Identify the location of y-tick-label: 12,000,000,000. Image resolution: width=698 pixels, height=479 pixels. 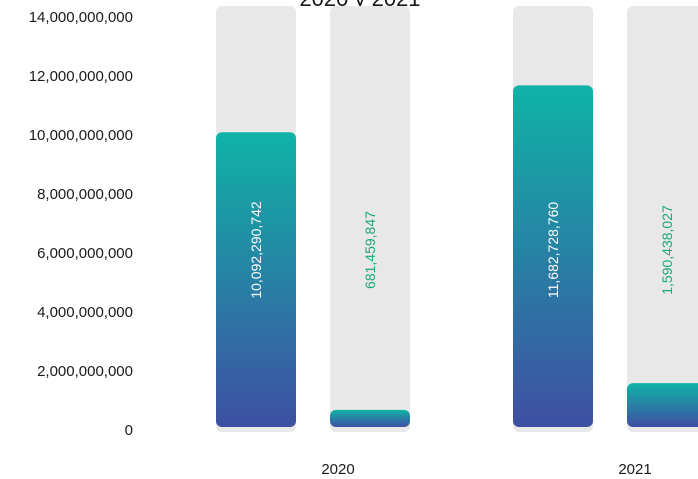
(81, 76).